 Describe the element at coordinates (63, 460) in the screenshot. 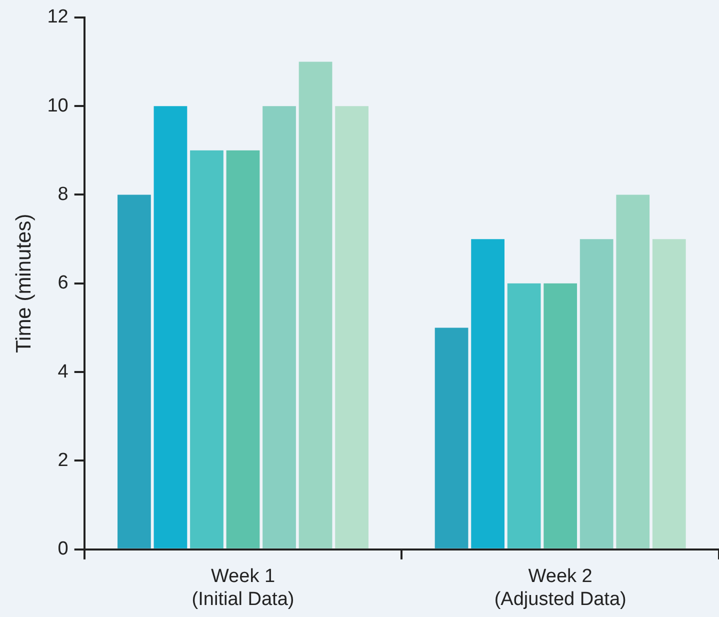

I see `y-tick-label: 2` at that location.